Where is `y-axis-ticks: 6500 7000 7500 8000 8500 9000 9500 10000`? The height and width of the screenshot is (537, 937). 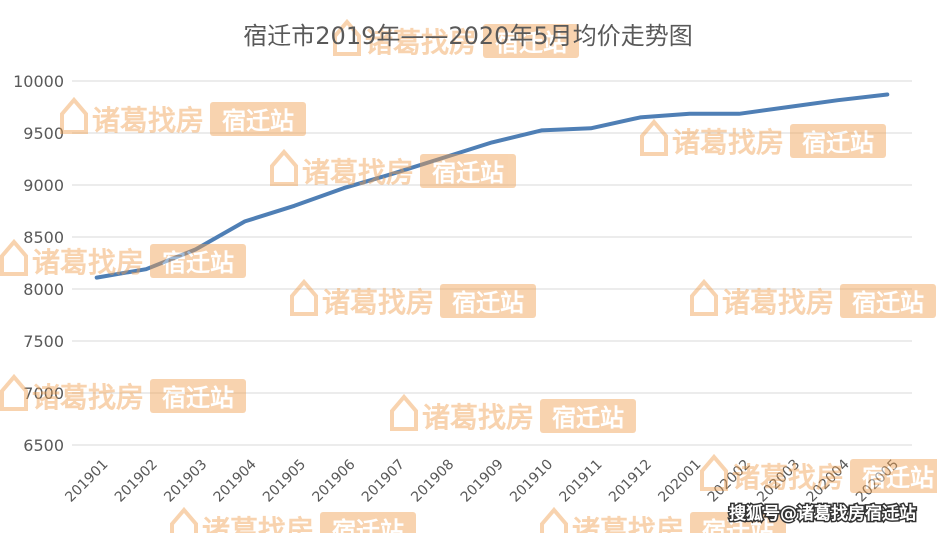 y-axis-ticks: 6500 7000 7500 8000 8500 9000 9500 10000 is located at coordinates (38, 263).